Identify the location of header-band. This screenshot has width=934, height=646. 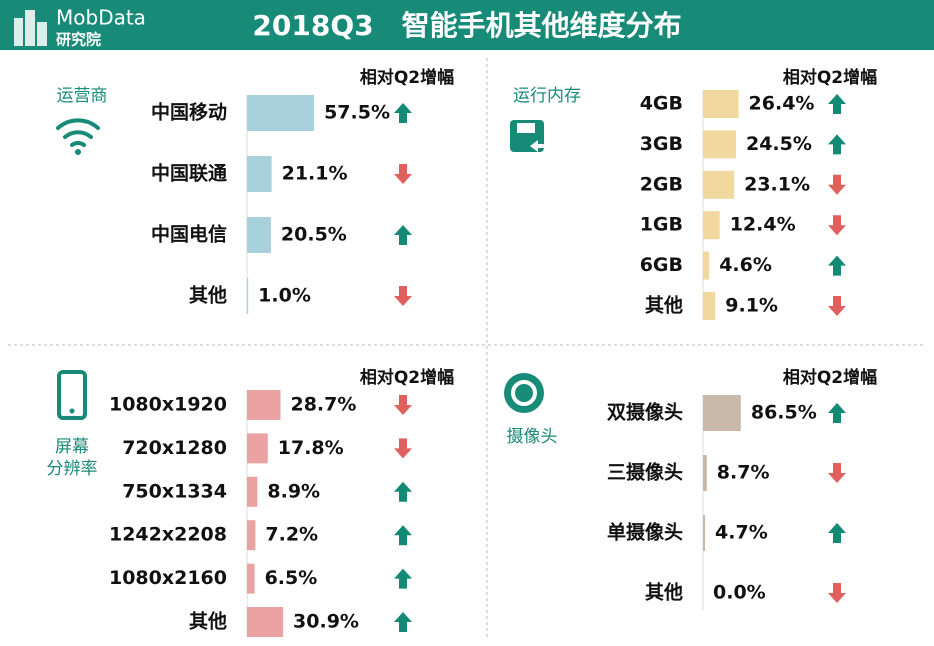
(467, 25).